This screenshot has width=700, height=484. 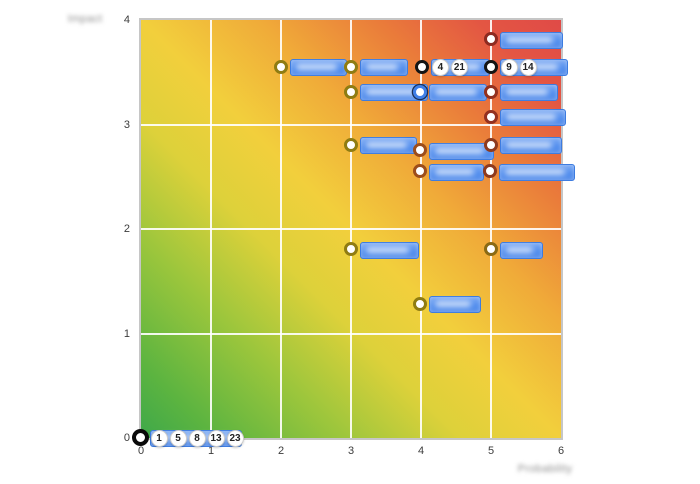 I want to click on risk-id-badge: 21, so click(x=459, y=67).